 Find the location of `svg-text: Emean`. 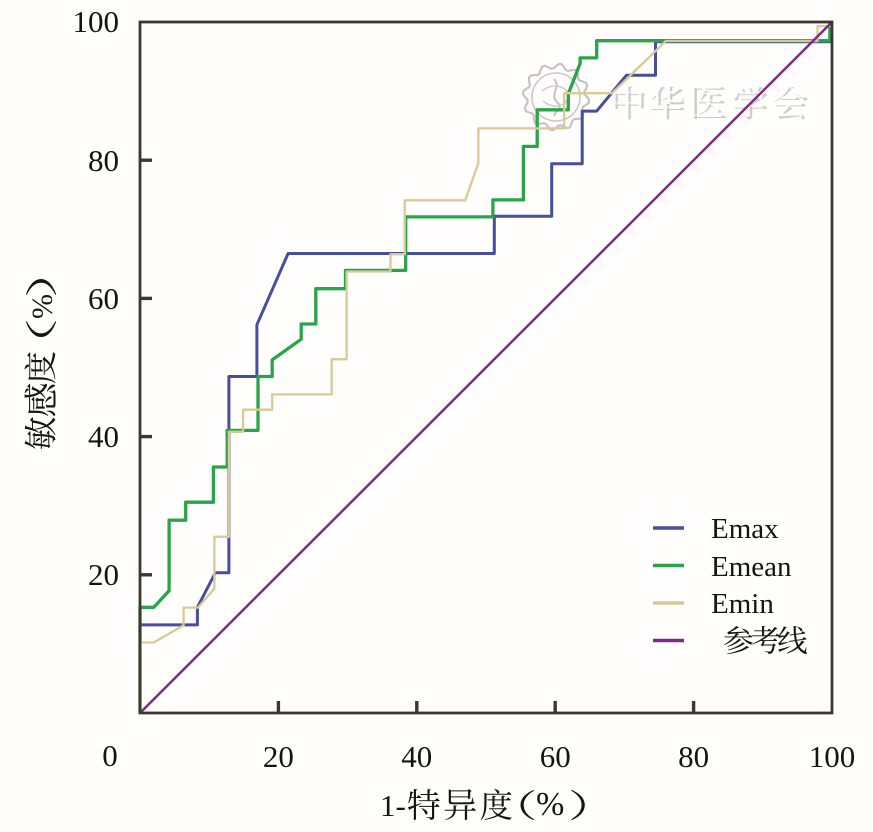

svg-text: Emean is located at coordinates (751, 567).